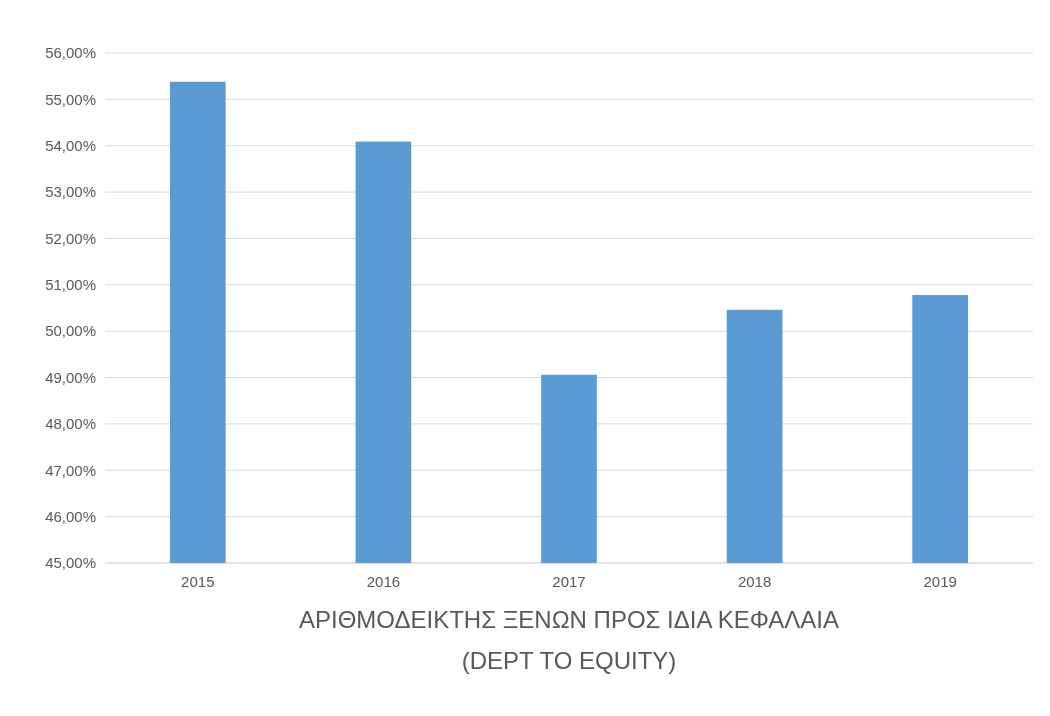 This screenshot has width=1050, height=716. Describe the element at coordinates (70, 192) in the screenshot. I see `y-tick-label: 53,00%` at that location.